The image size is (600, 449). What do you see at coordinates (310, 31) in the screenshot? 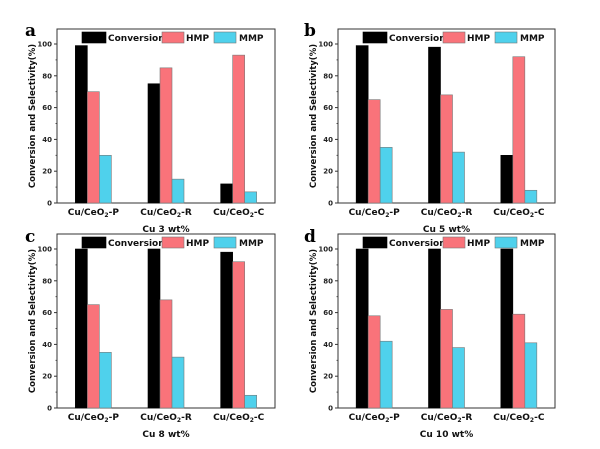
I see `panel-letter: b` at bounding box center [310, 31].